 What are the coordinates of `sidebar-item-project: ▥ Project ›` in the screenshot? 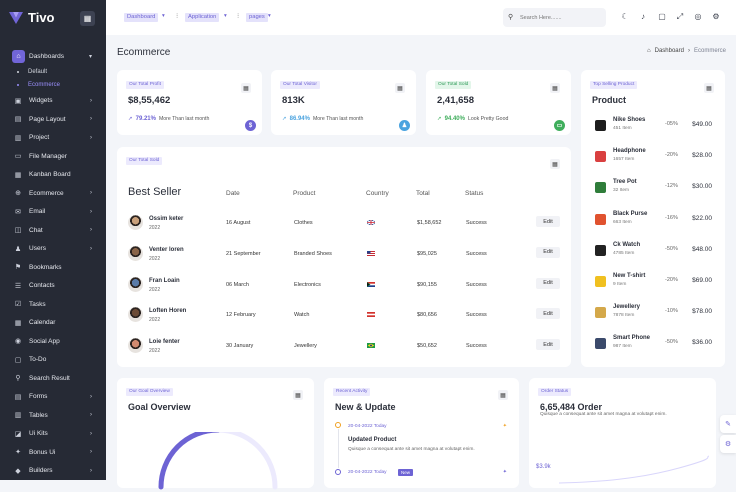 It's located at (53, 138).